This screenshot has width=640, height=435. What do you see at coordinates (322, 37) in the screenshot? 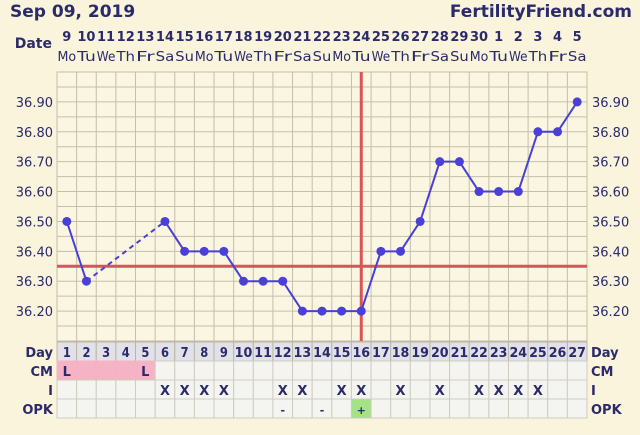
I see `date-label: 22` at bounding box center [322, 37].